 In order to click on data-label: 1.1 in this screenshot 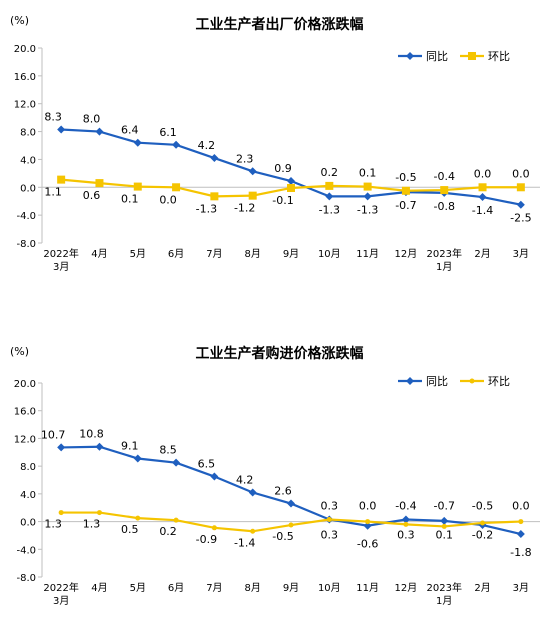, I will do `click(53, 192)`.